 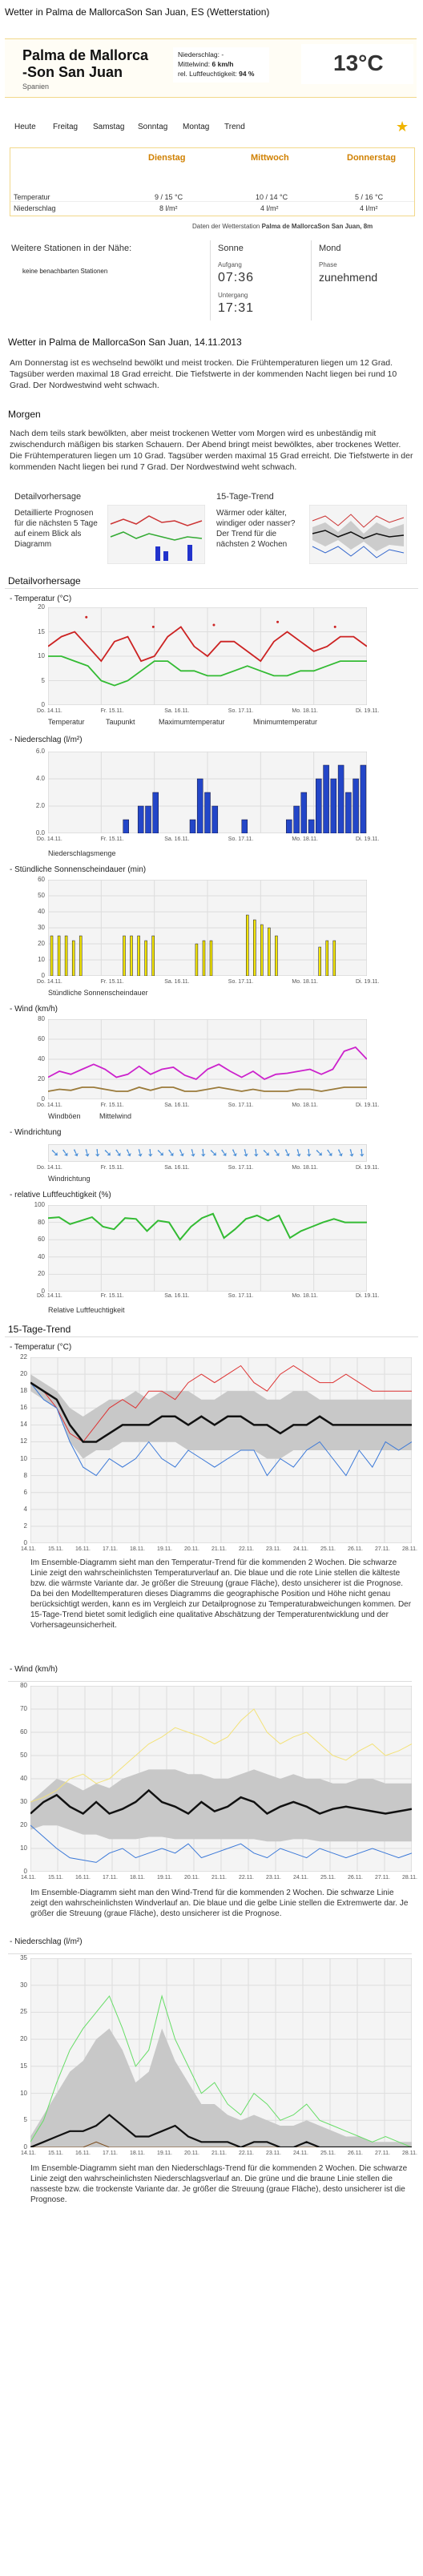 I want to click on ytick-label: 4.0, so click(x=40, y=778).